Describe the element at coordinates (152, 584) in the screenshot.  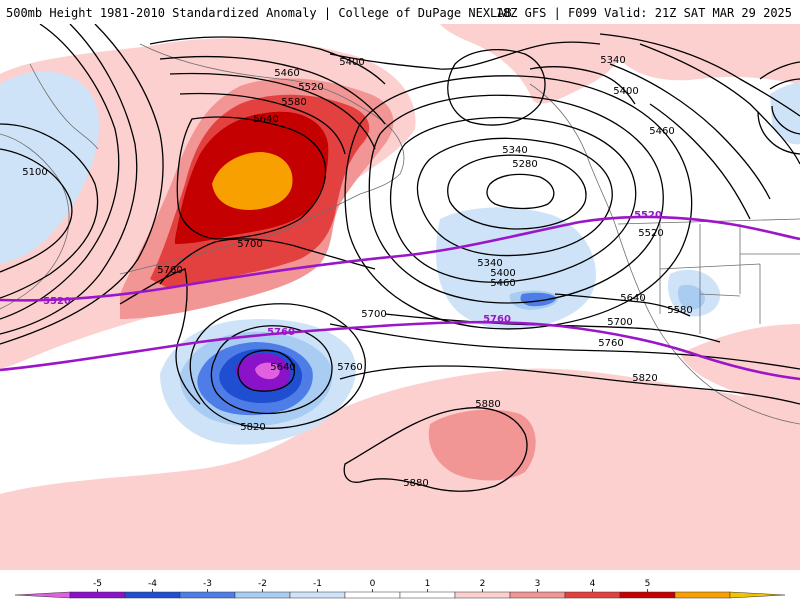
I see `colorbar-tick-label: -4` at that location.